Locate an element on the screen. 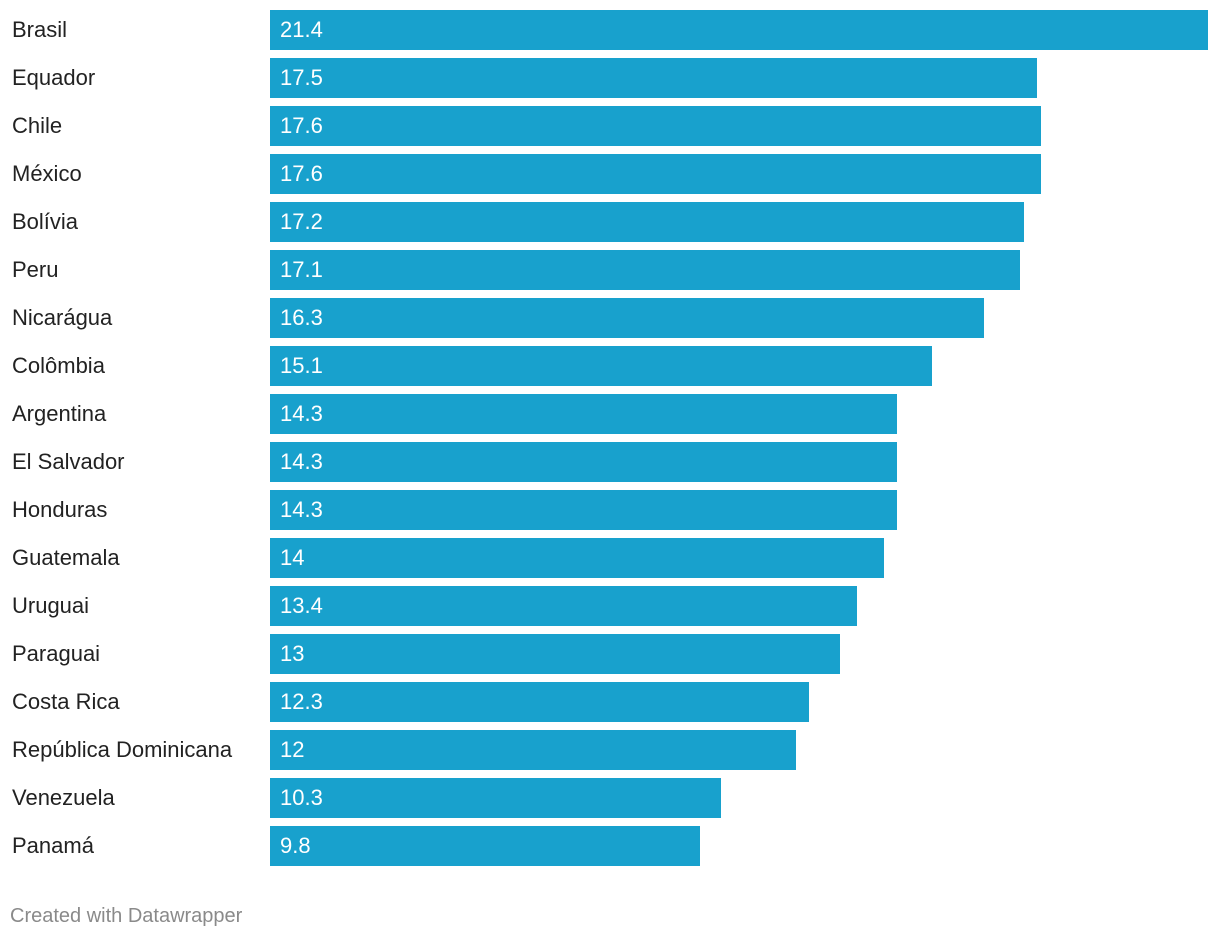 This screenshot has width=1220, height=942. category-label: Peru is located at coordinates (35, 269).